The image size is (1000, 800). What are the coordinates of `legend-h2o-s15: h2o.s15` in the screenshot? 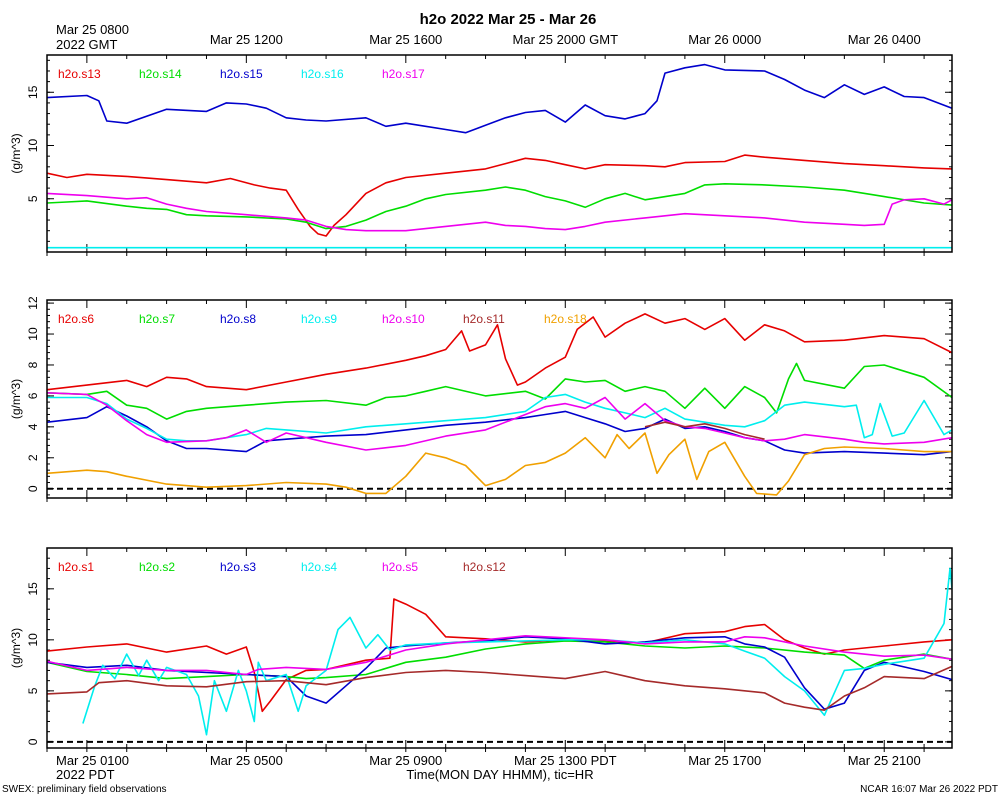 It's located at (241, 74).